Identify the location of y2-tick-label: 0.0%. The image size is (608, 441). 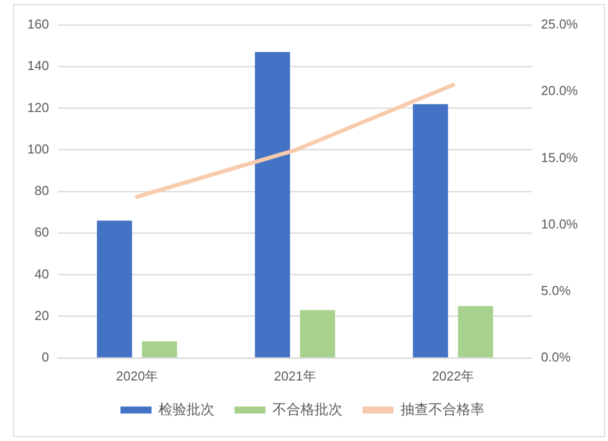
(556, 357).